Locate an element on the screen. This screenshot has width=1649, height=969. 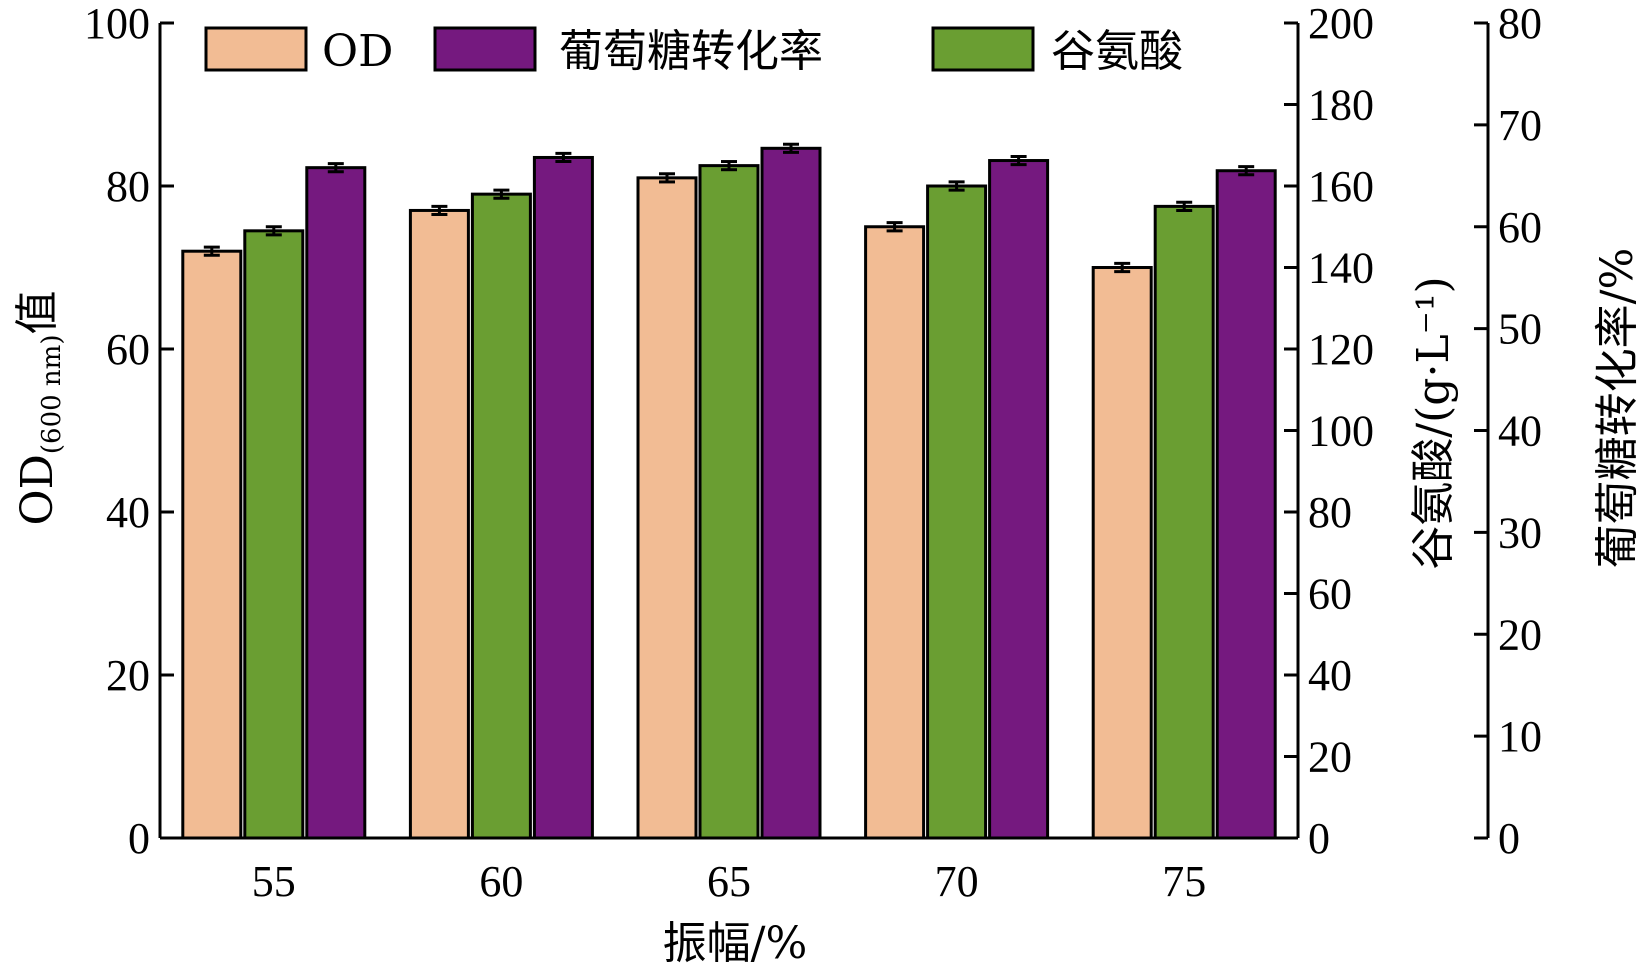
x-tick-label: 60 is located at coordinates (501, 881).